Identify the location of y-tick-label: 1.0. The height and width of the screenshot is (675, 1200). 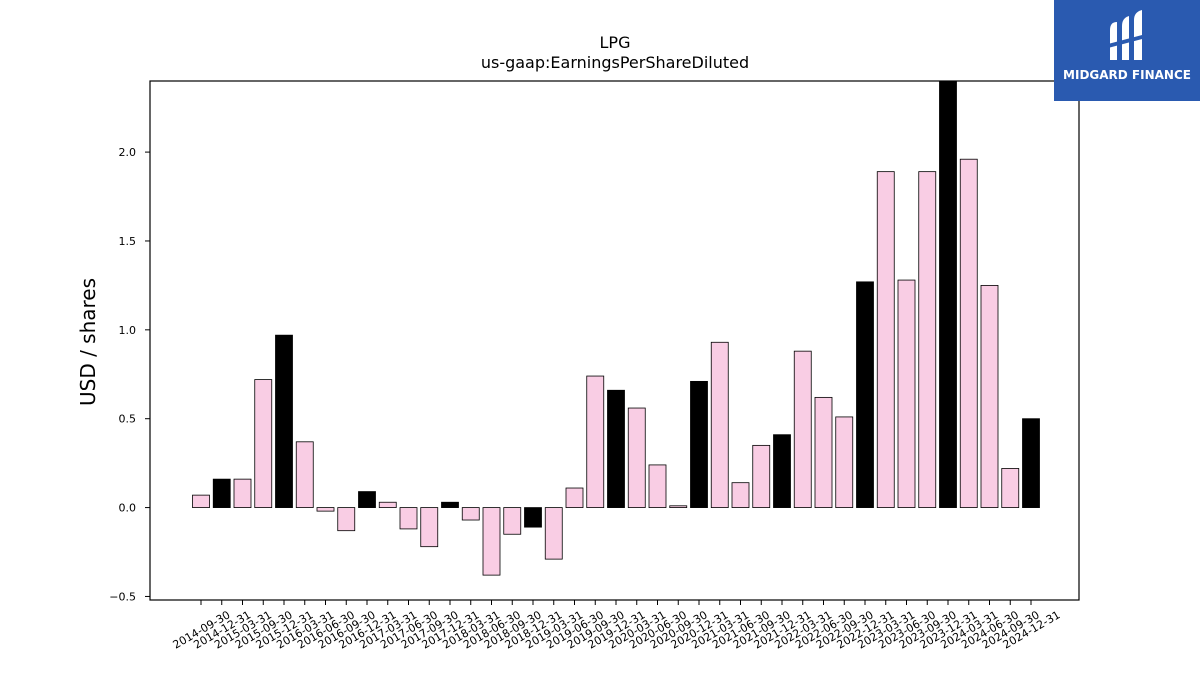
(128, 330).